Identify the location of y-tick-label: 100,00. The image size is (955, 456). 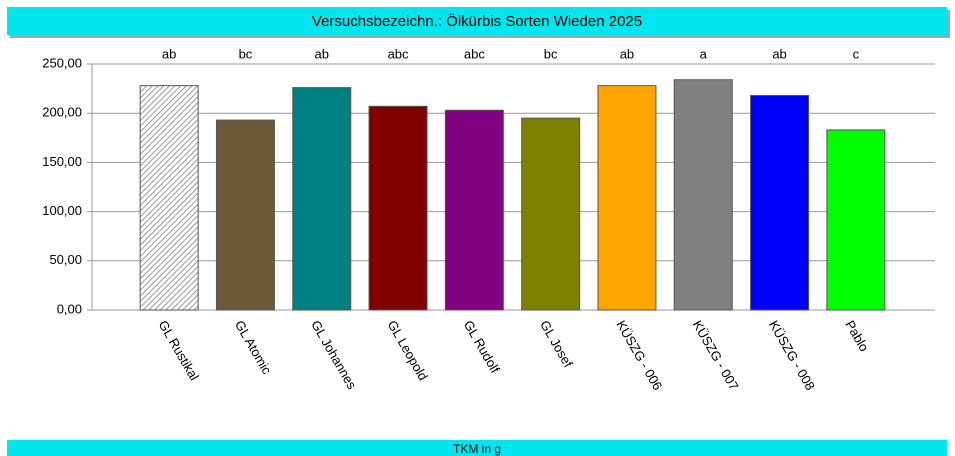
(62, 210).